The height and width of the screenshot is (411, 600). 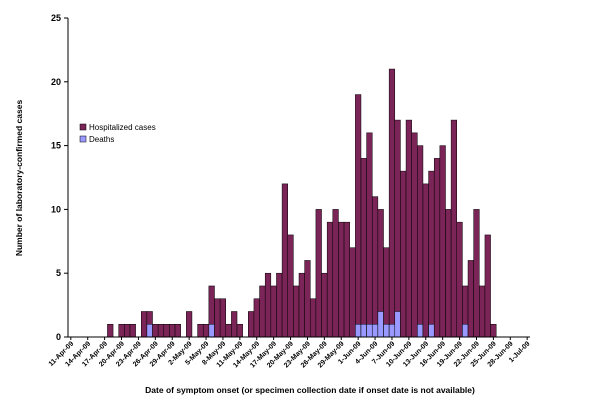 What do you see at coordinates (83, 127) in the screenshot?
I see `legend-swatch-hospitalized` at bounding box center [83, 127].